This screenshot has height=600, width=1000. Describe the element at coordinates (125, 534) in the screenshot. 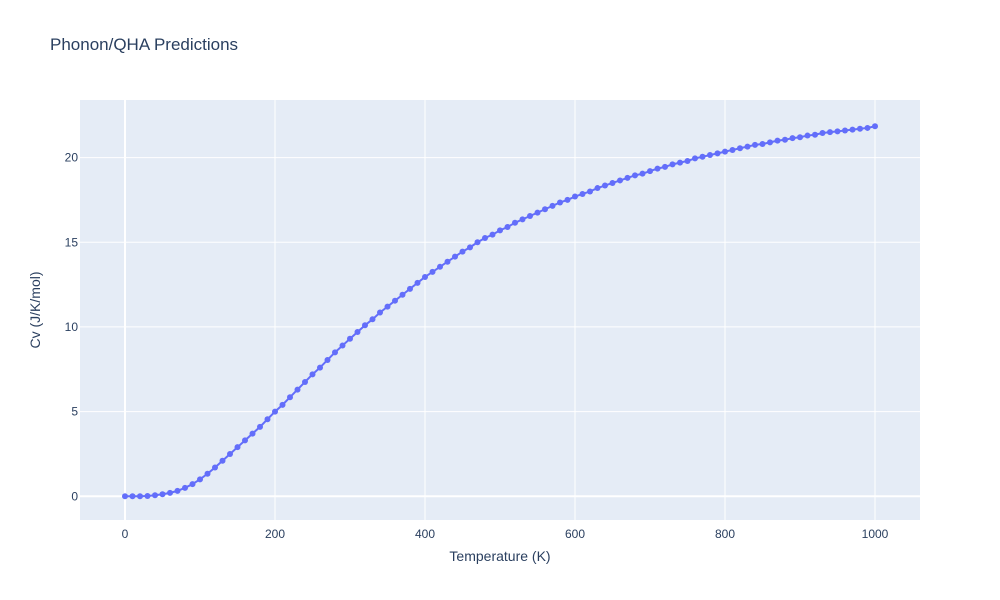

I see `x-tick-label: 0` at that location.